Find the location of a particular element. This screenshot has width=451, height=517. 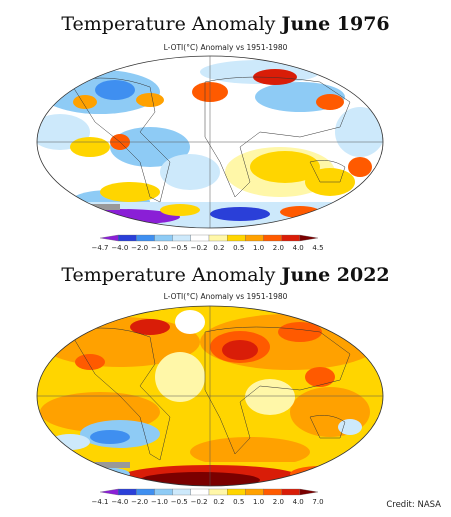

colorbar-swatches-2022 is located at coordinates (209, 492).